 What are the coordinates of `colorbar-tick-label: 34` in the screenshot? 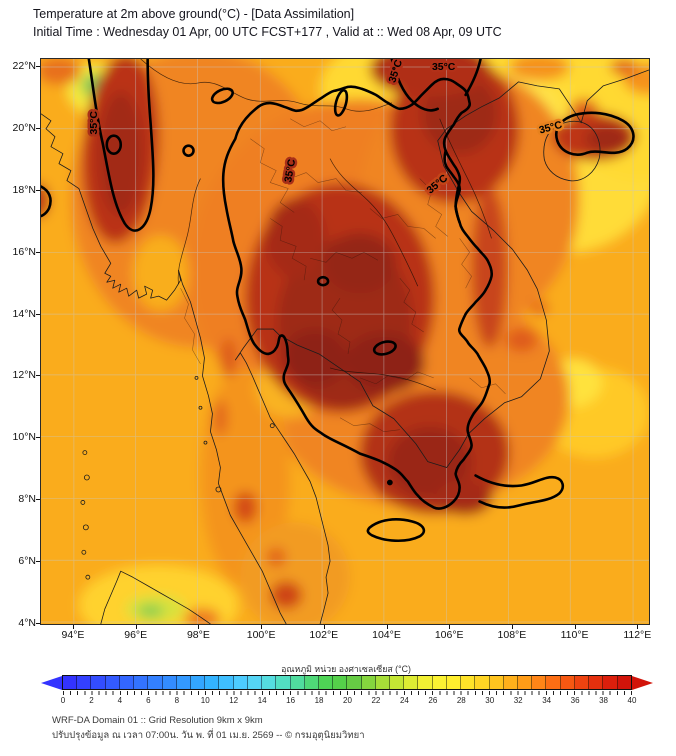 It's located at (547, 700).